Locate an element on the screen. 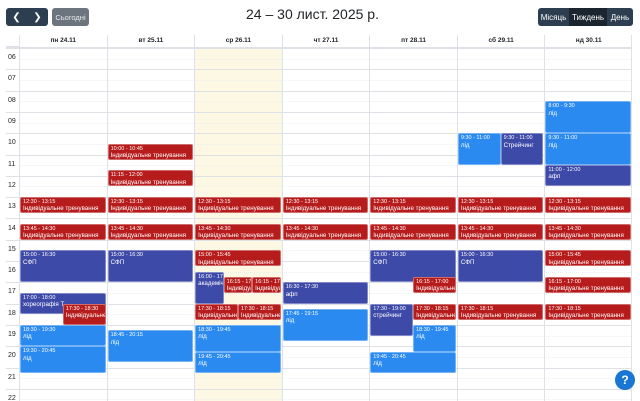 Image resolution: width=640 pixels, height=401 pixels. calendar-event: 8:00 - 9:30 лід is located at coordinates (588, 117).